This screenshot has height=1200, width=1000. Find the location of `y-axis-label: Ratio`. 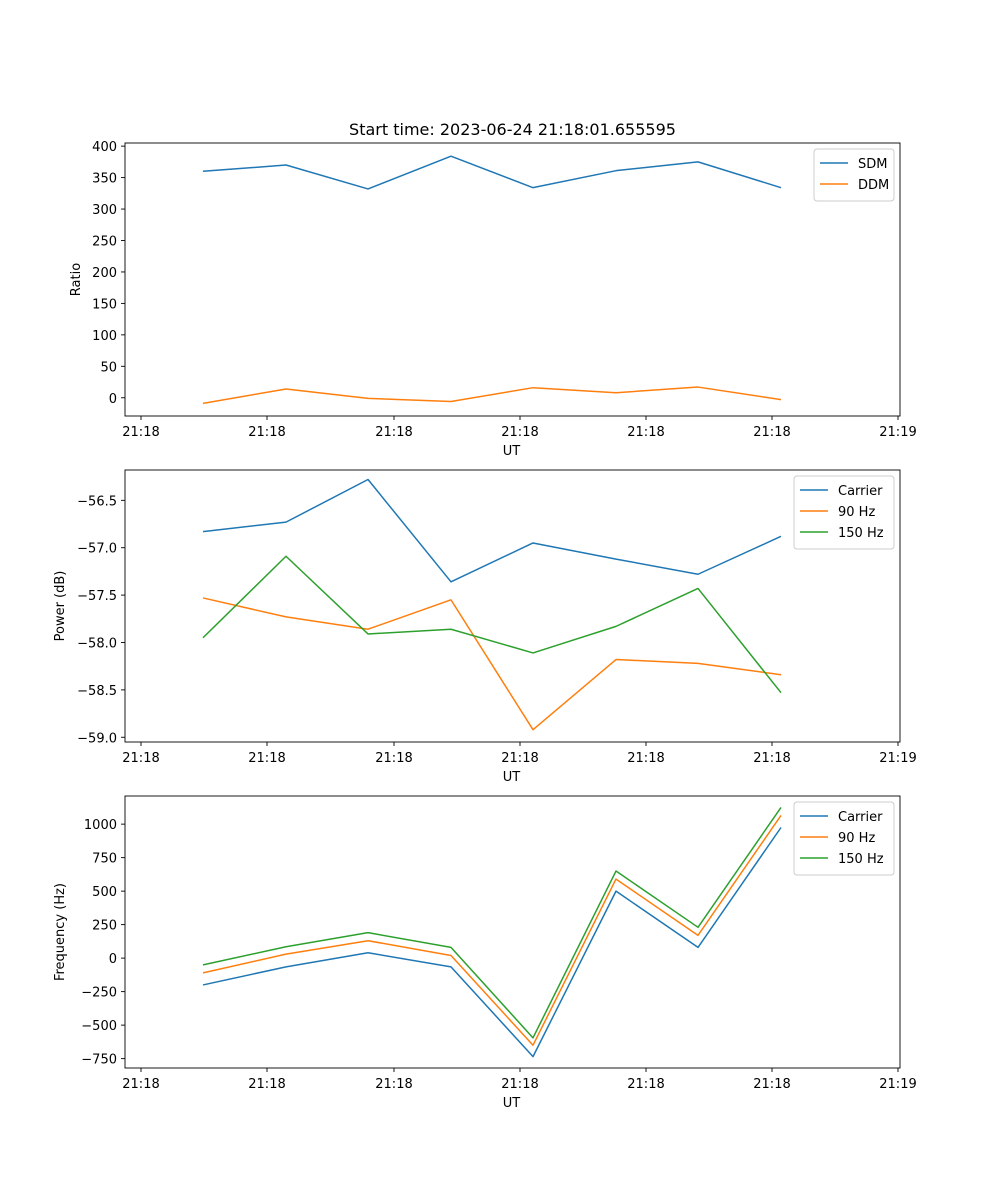

y-axis-label: Ratio is located at coordinates (76, 279).